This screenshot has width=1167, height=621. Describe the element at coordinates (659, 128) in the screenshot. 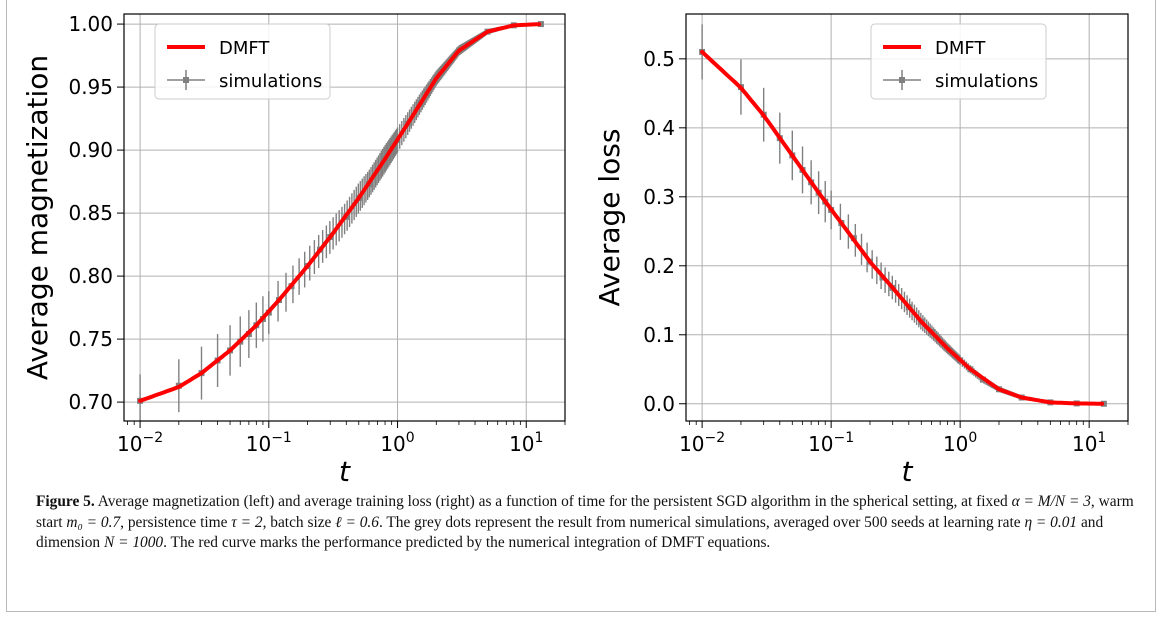

I see `y-tick-label: 0.4` at that location.